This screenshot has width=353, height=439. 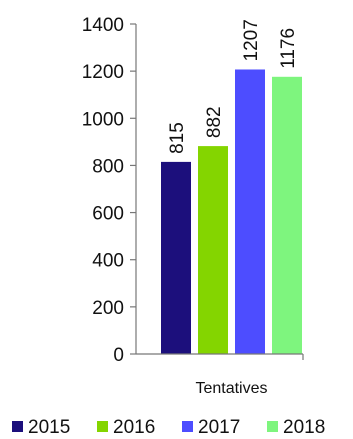 I want to click on y-axis: 0 200 400 600 800 1000 1200 1400, so click(x=109, y=190).